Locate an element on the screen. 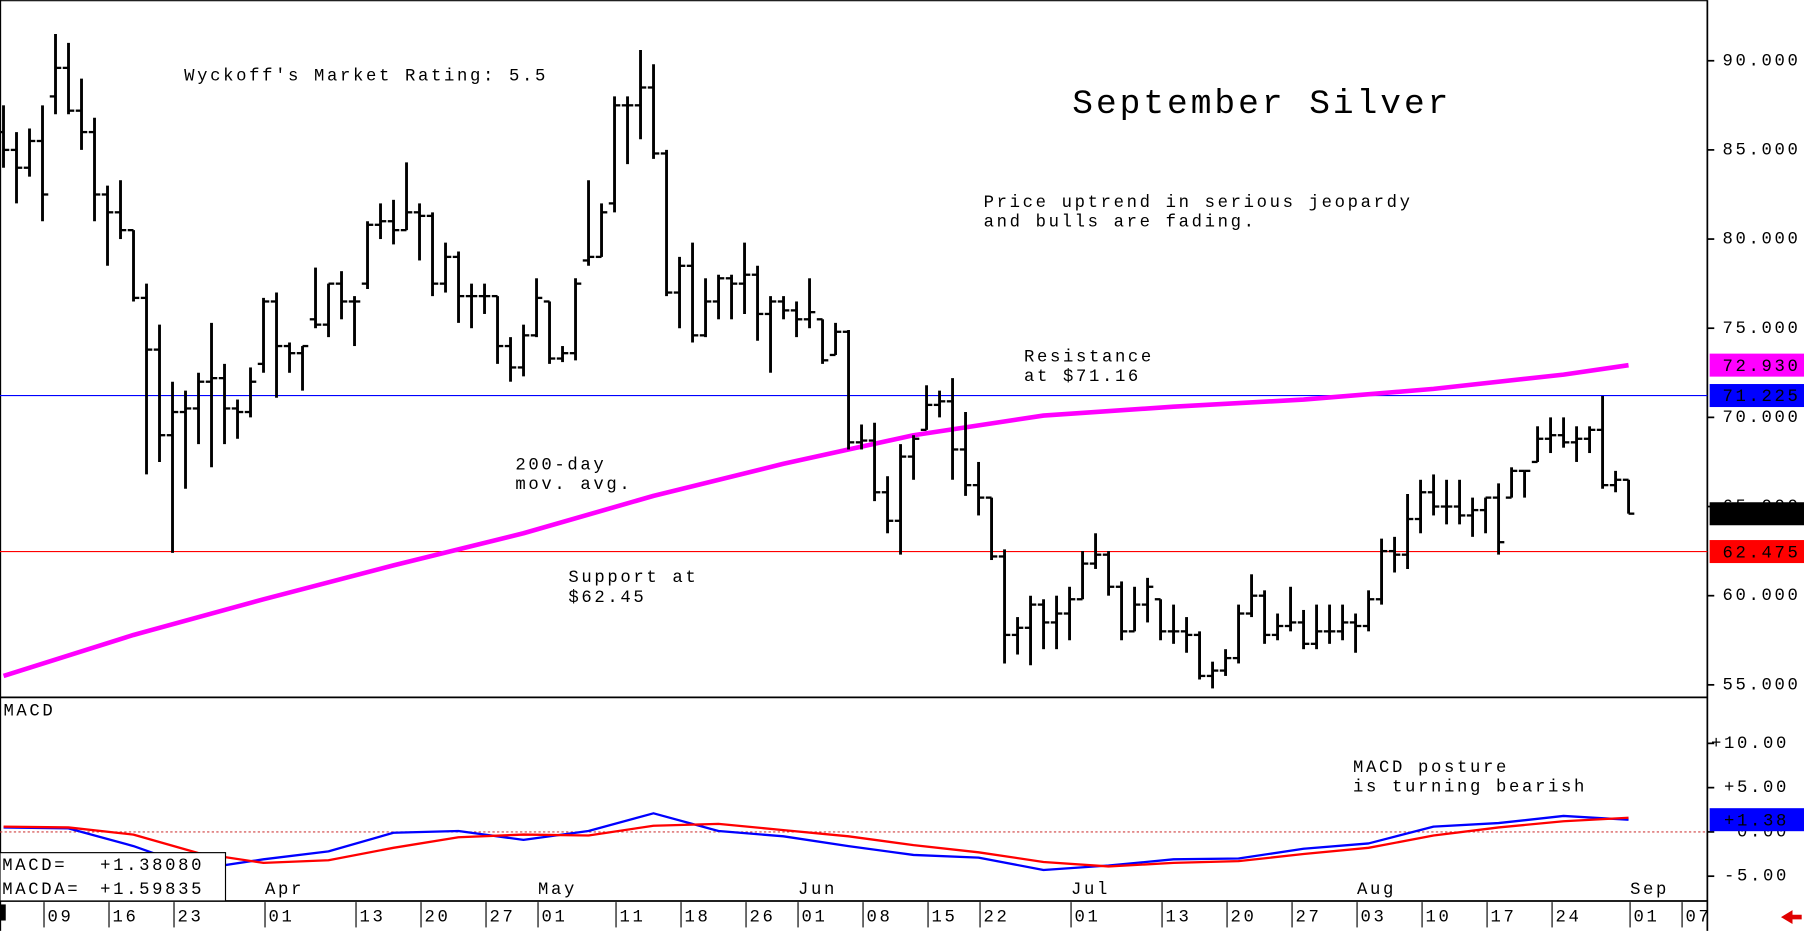 The width and height of the screenshot is (1804, 931). month-label: May is located at coordinates (557, 890).